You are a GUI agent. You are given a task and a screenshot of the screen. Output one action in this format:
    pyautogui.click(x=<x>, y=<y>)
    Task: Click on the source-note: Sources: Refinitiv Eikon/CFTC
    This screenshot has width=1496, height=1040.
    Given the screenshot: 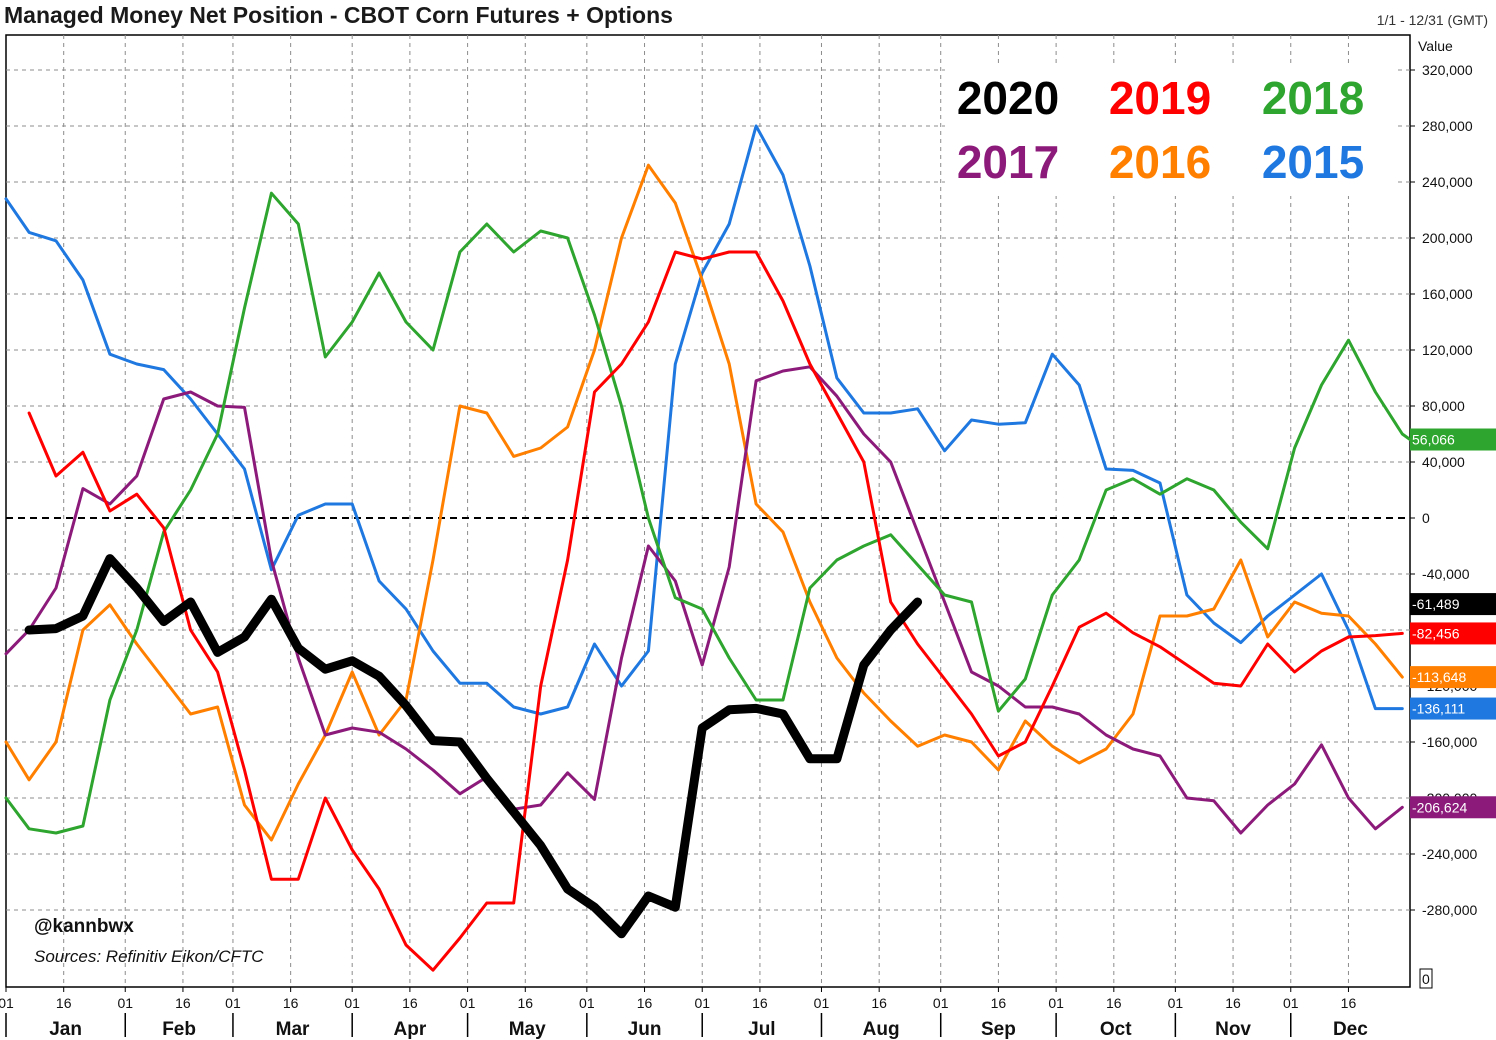 What is the action you would take?
    pyautogui.click(x=149, y=956)
    